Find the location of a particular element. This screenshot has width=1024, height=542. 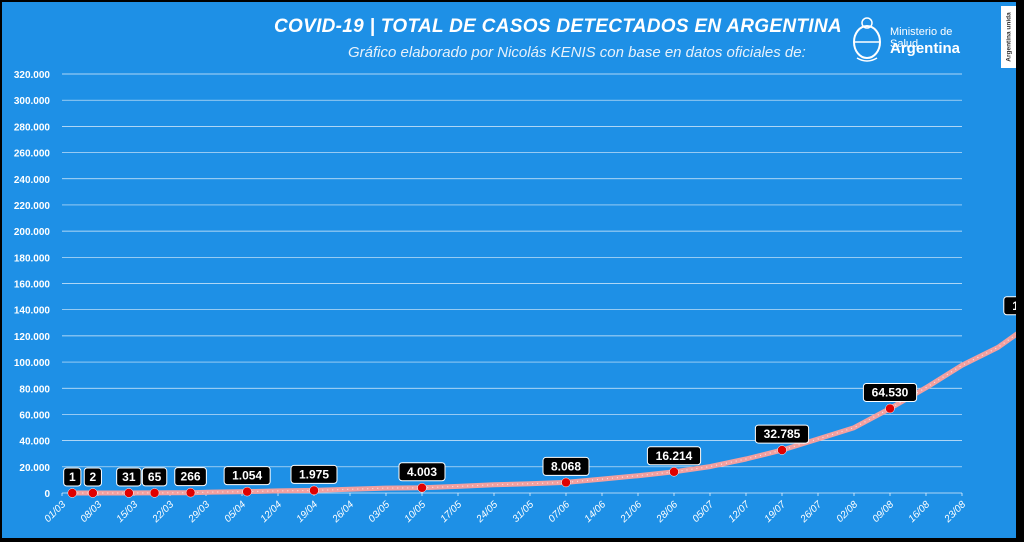

data-label: 32.785 is located at coordinates (782, 434).